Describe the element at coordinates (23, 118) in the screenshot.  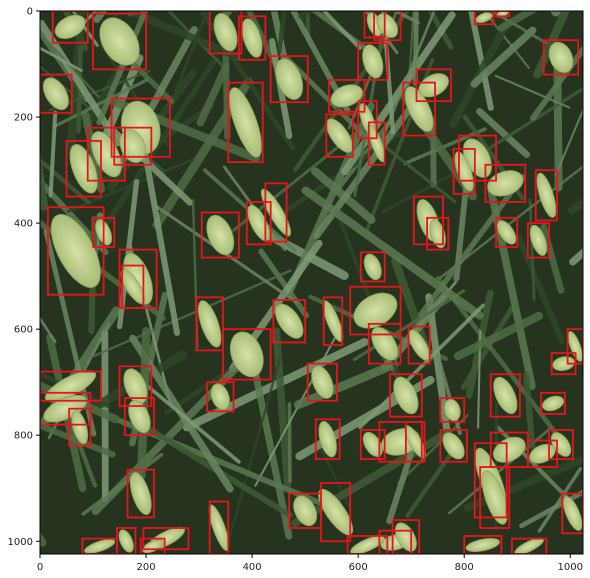
I see `y-tick-label: 200` at that location.